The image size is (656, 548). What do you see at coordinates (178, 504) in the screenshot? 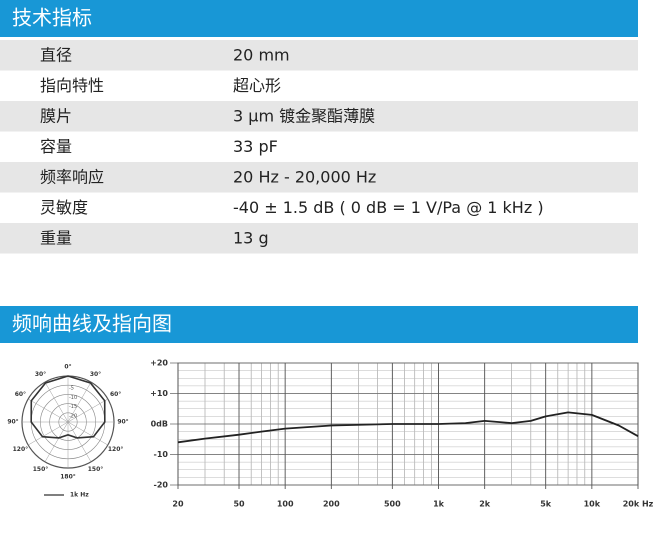
I see `x-tick-label: 20` at bounding box center [178, 504].